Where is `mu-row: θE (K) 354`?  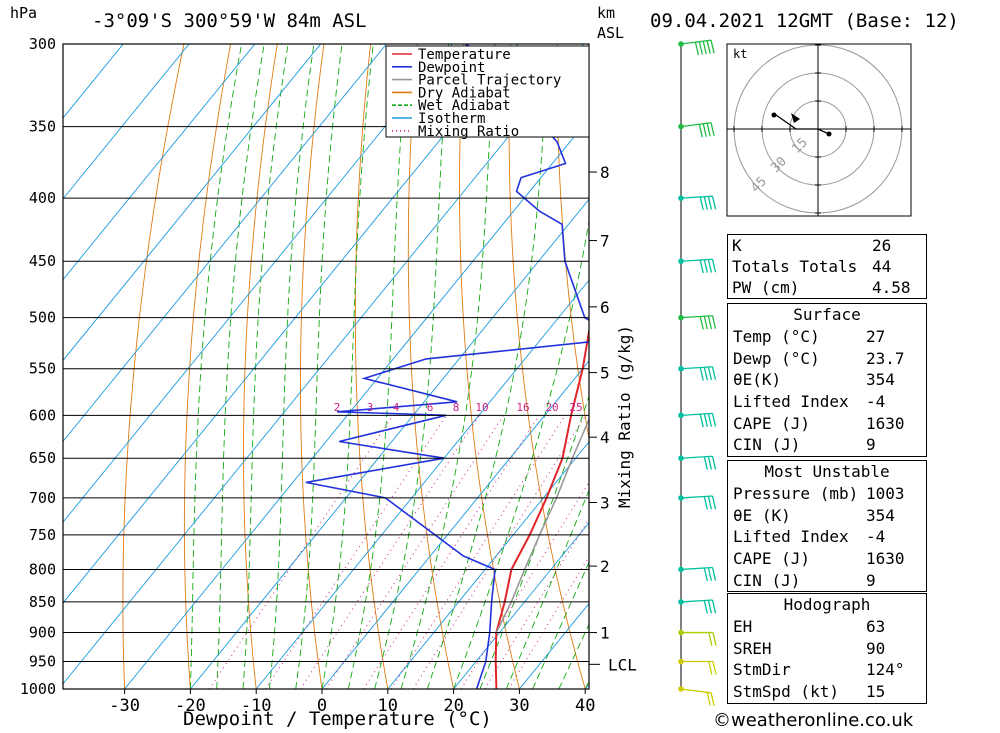 mu-row: θE (K) 354 is located at coordinates (814, 515).